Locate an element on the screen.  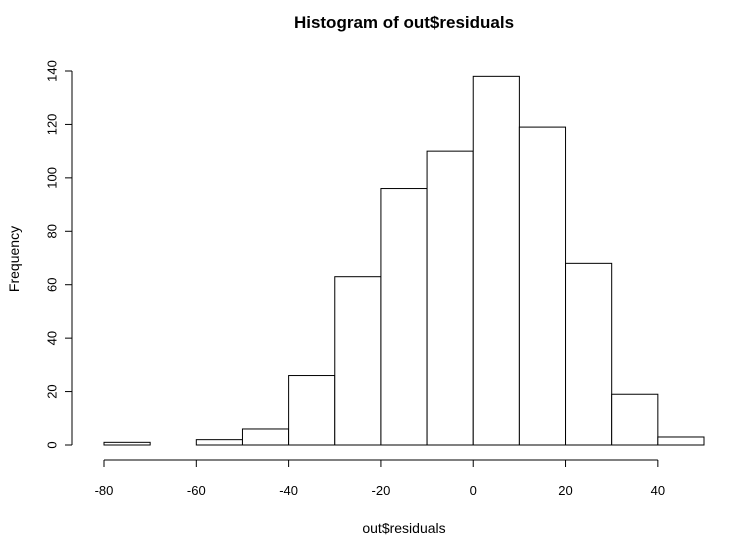
y-axis-label: Frequency is located at coordinates (14, 259).